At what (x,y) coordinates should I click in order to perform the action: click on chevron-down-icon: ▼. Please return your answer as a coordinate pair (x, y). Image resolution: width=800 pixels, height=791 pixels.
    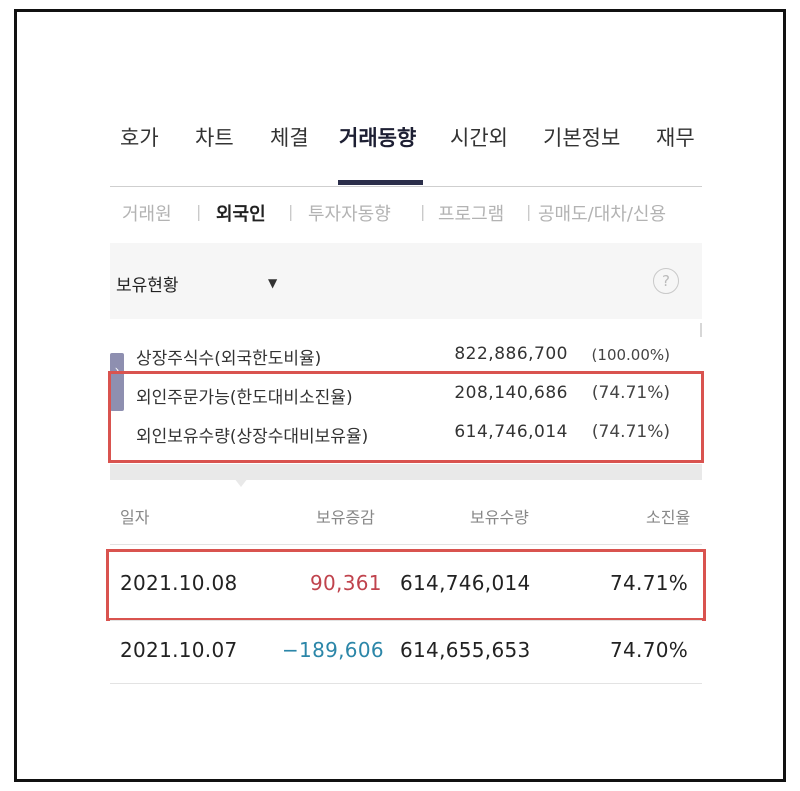
    Looking at the image, I should click on (273, 283).